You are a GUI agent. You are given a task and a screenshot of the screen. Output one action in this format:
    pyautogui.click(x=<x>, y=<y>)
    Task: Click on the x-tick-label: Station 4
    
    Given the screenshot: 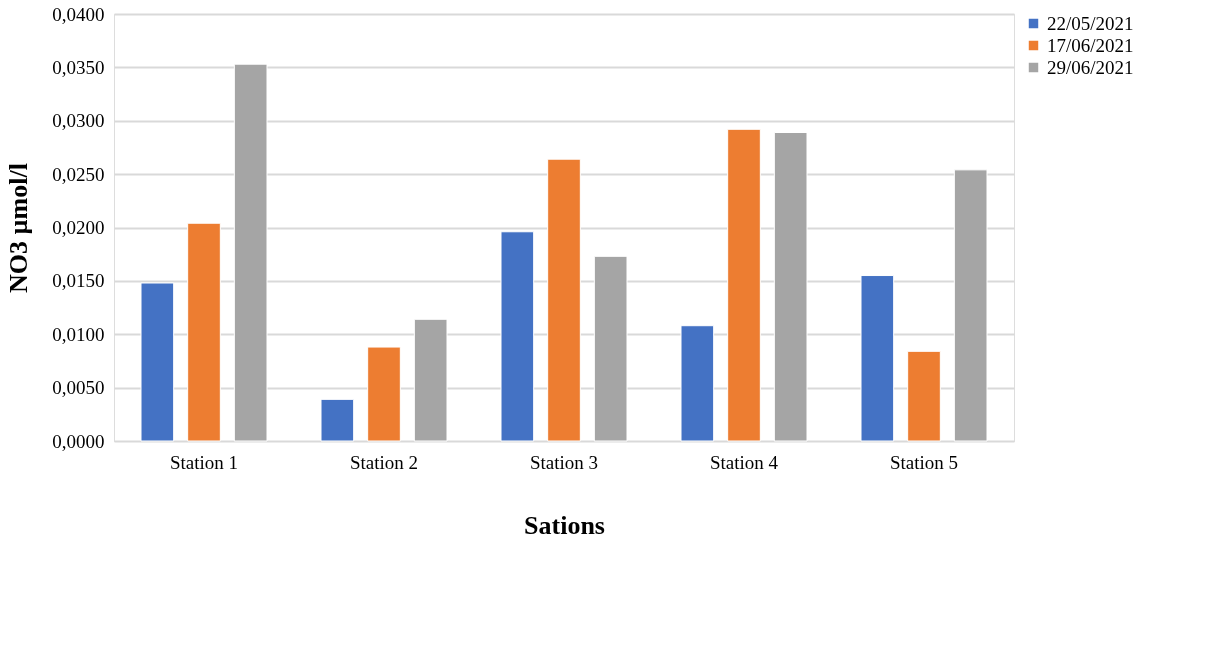 What is the action you would take?
    pyautogui.click(x=744, y=462)
    